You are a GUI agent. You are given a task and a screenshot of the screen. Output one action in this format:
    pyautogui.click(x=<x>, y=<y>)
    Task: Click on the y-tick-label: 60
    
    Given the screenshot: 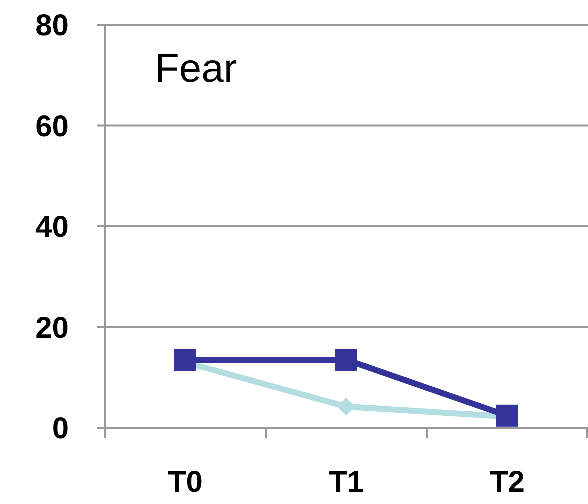 What is the action you would take?
    pyautogui.click(x=52, y=127)
    